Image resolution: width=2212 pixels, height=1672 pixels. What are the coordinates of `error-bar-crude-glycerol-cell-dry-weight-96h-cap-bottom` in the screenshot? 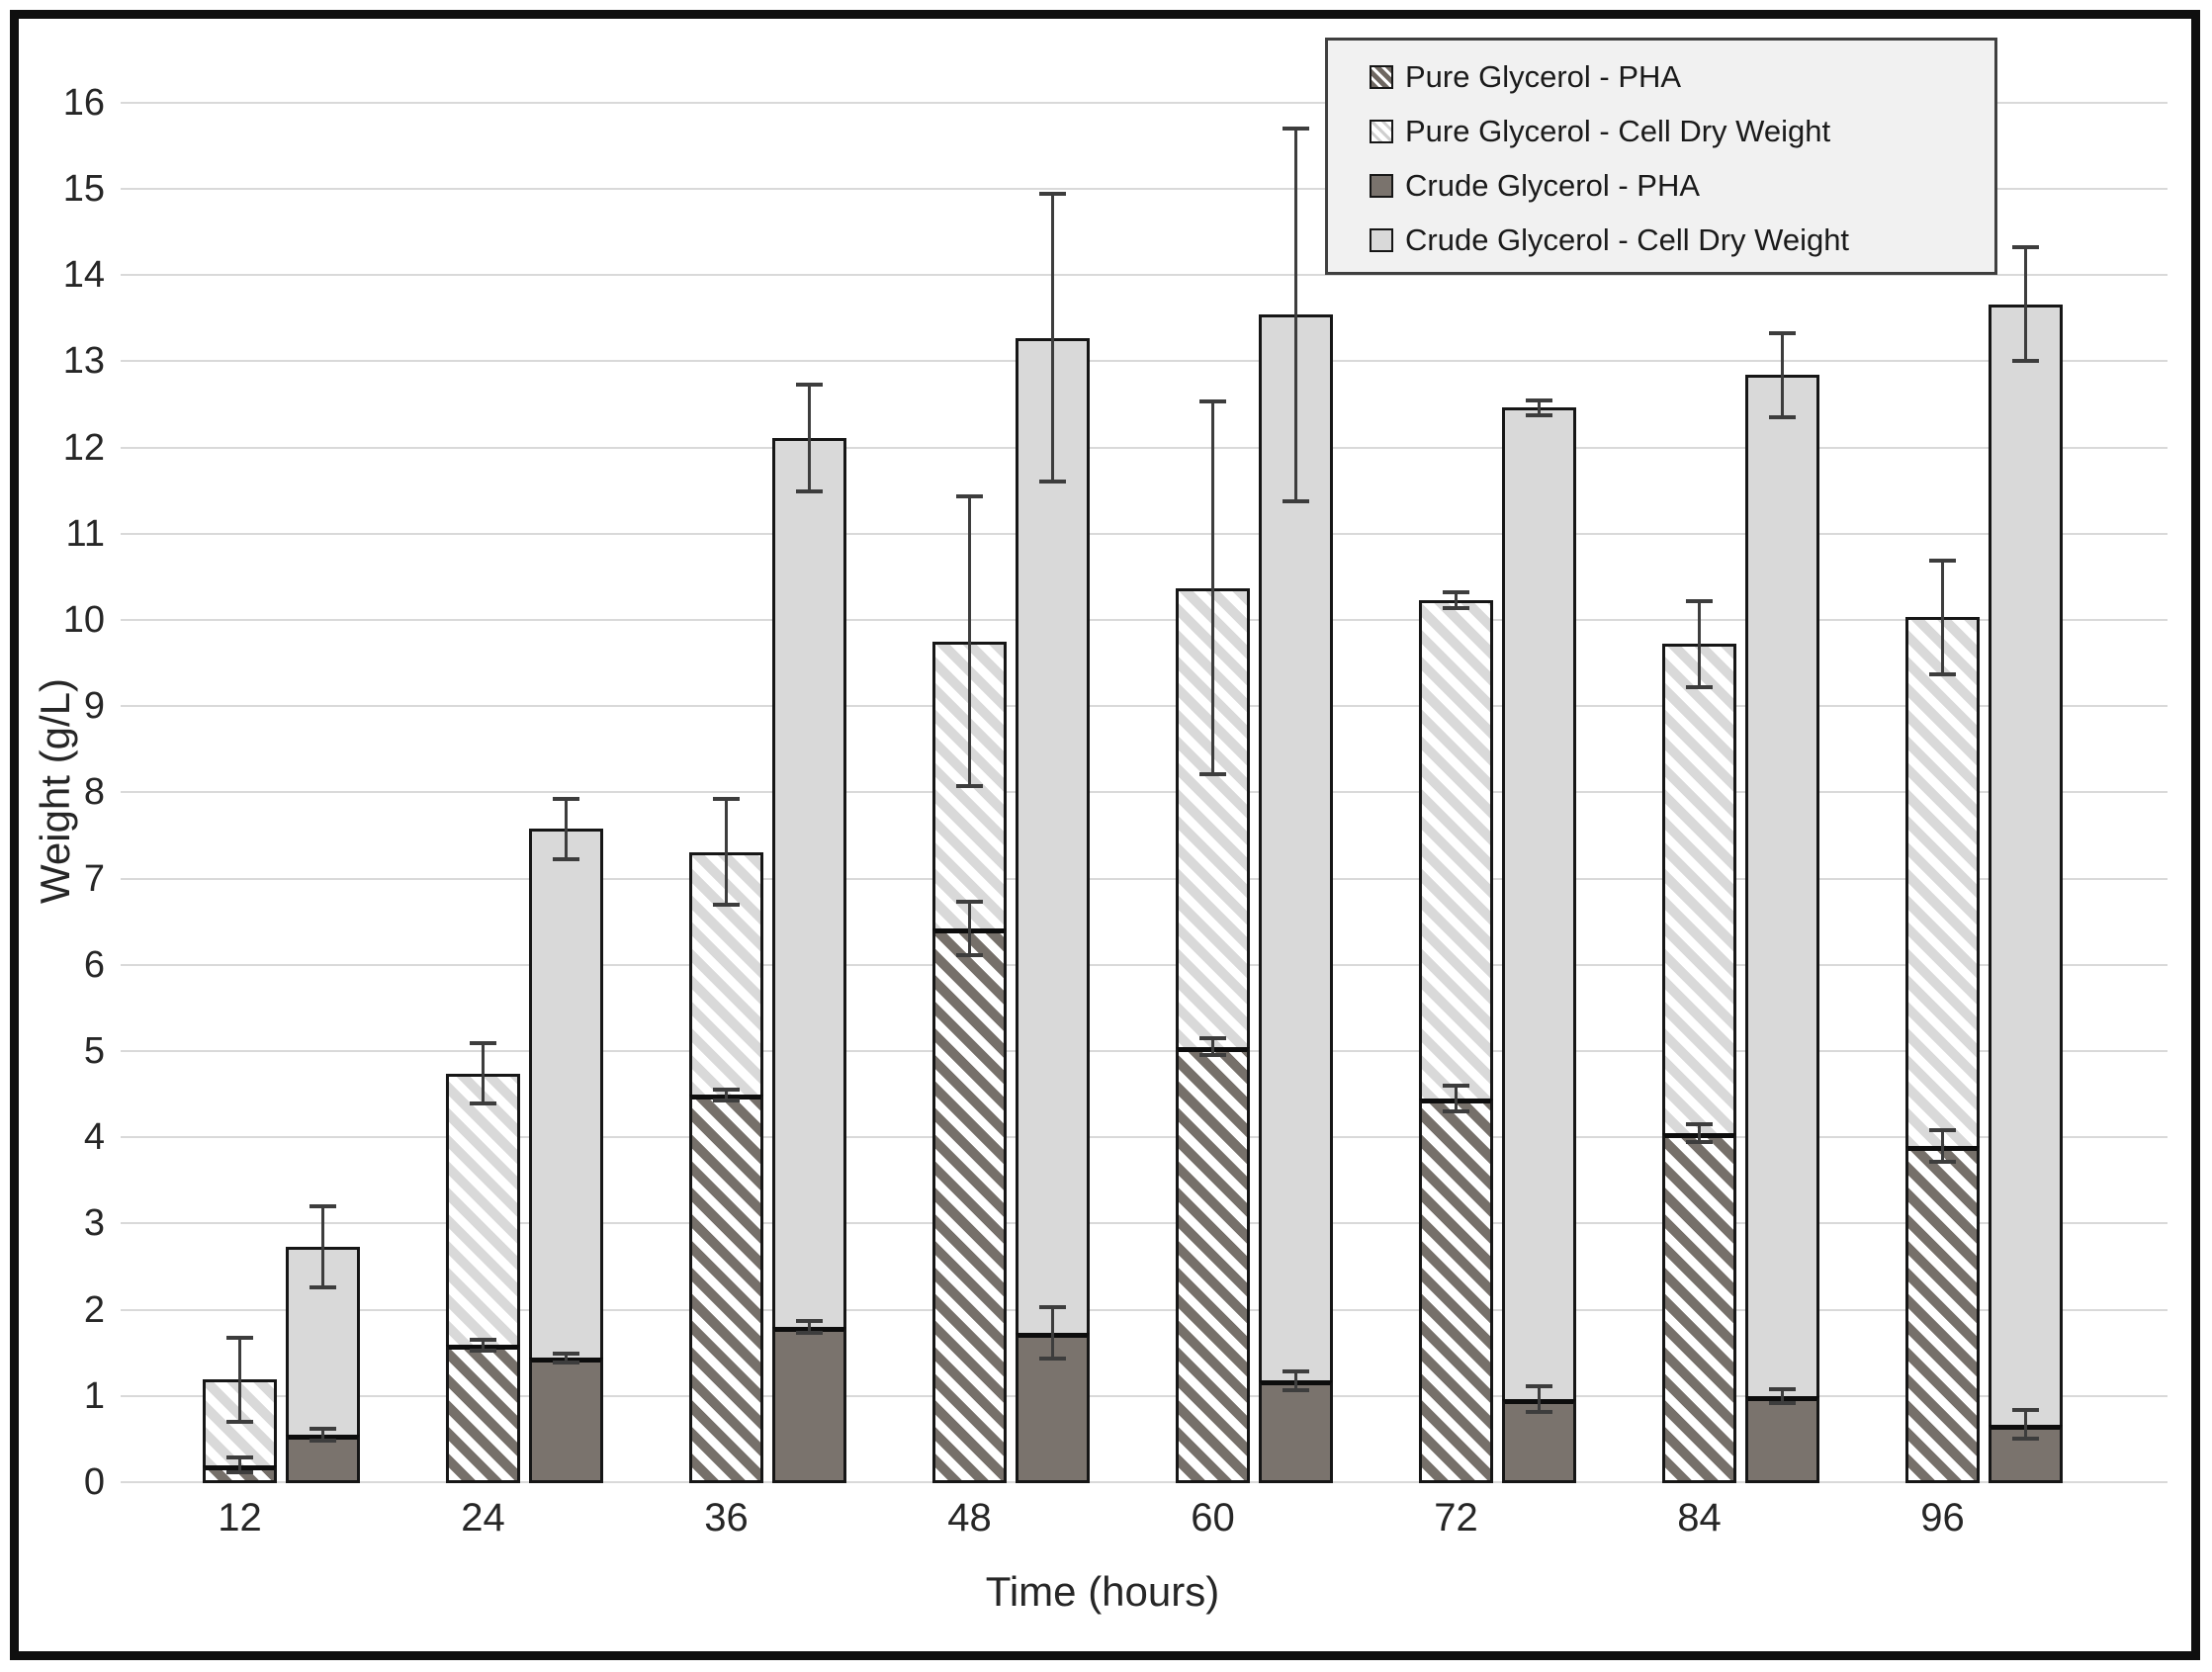 It's located at (2025, 361).